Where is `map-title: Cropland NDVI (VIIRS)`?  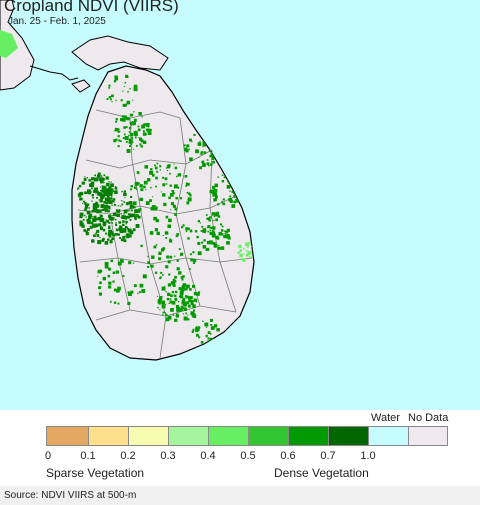
map-title: Cropland NDVI (VIIRS) is located at coordinates (91, 7).